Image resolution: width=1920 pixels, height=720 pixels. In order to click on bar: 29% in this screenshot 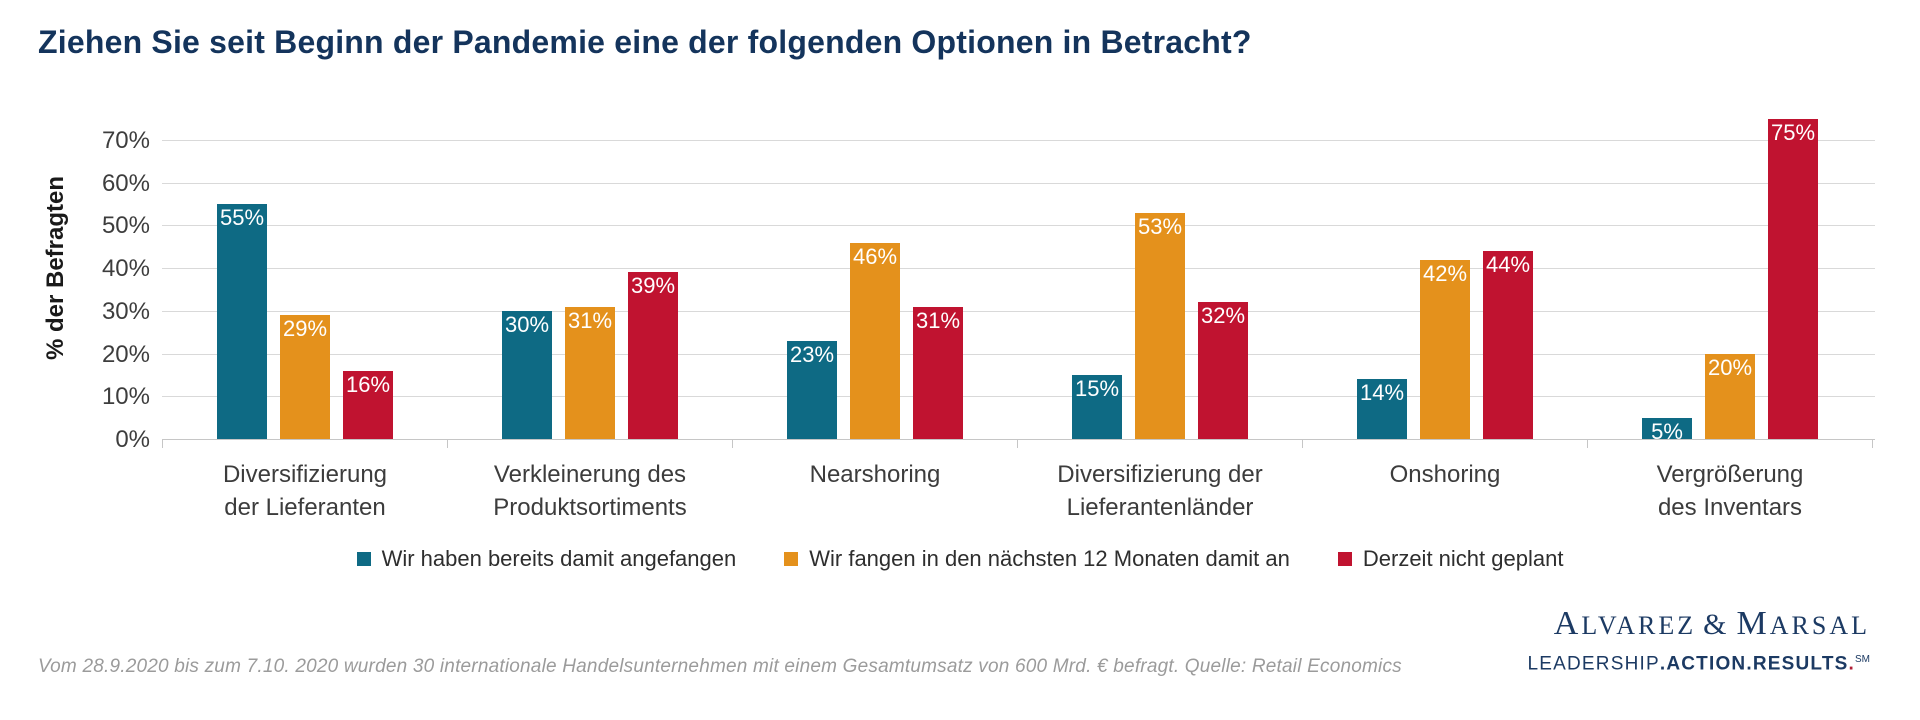, I will do `click(305, 377)`.